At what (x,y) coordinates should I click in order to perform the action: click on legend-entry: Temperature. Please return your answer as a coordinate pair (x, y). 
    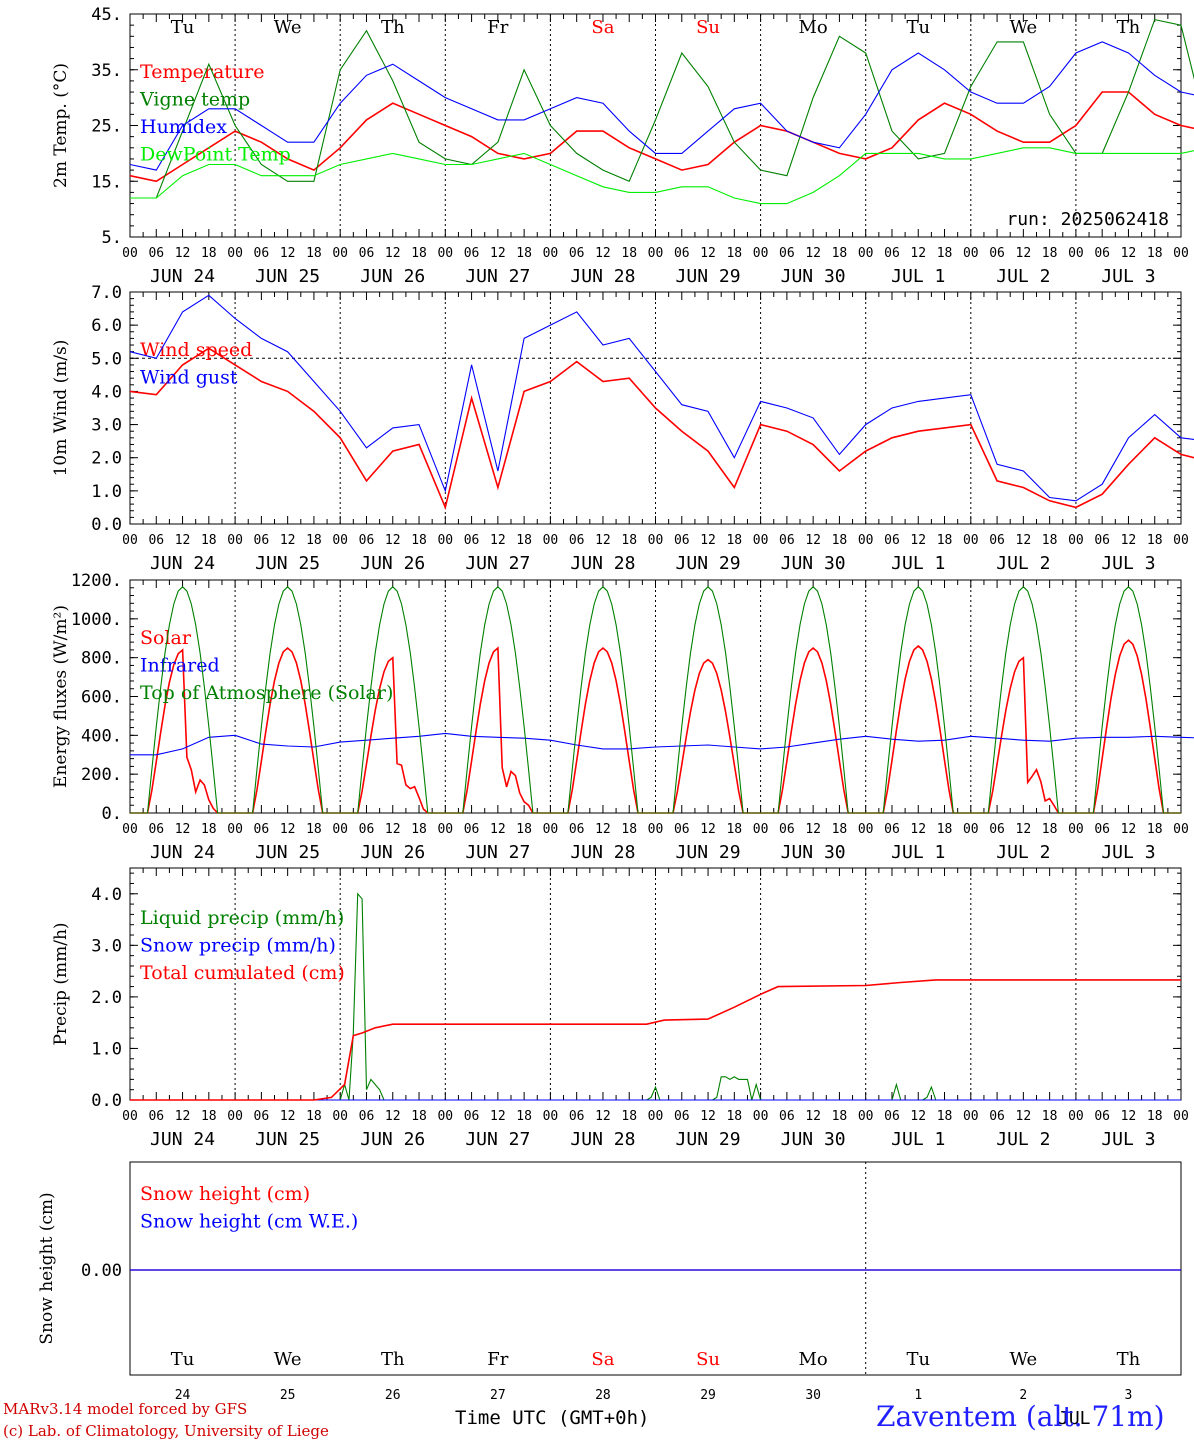
    Looking at the image, I should click on (202, 72).